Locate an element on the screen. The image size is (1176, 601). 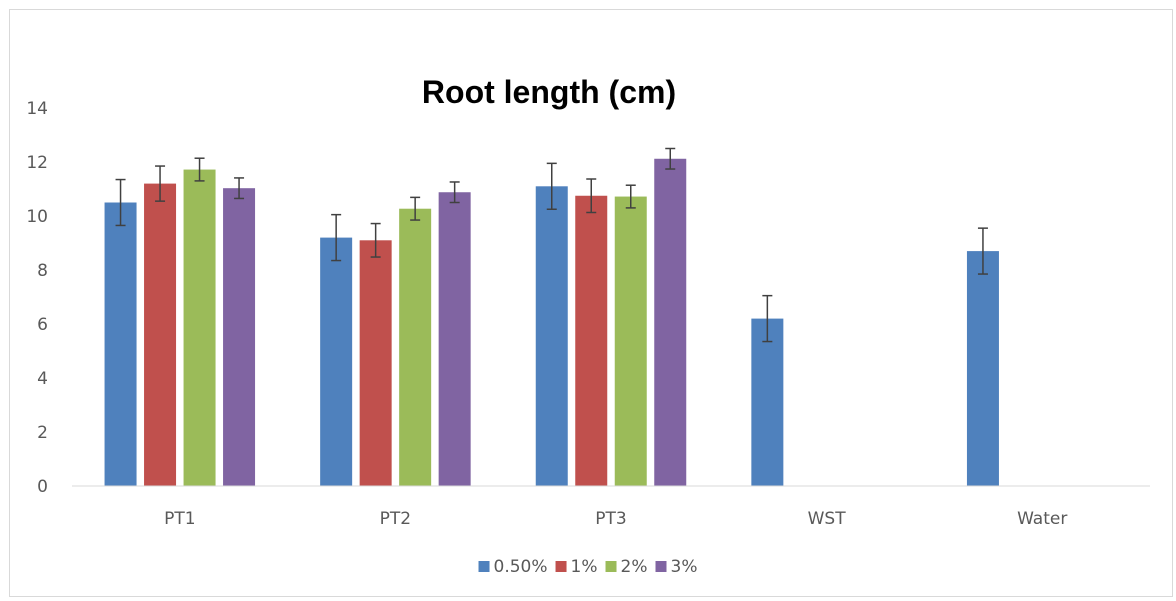
x-tick-label: WST is located at coordinates (827, 519).